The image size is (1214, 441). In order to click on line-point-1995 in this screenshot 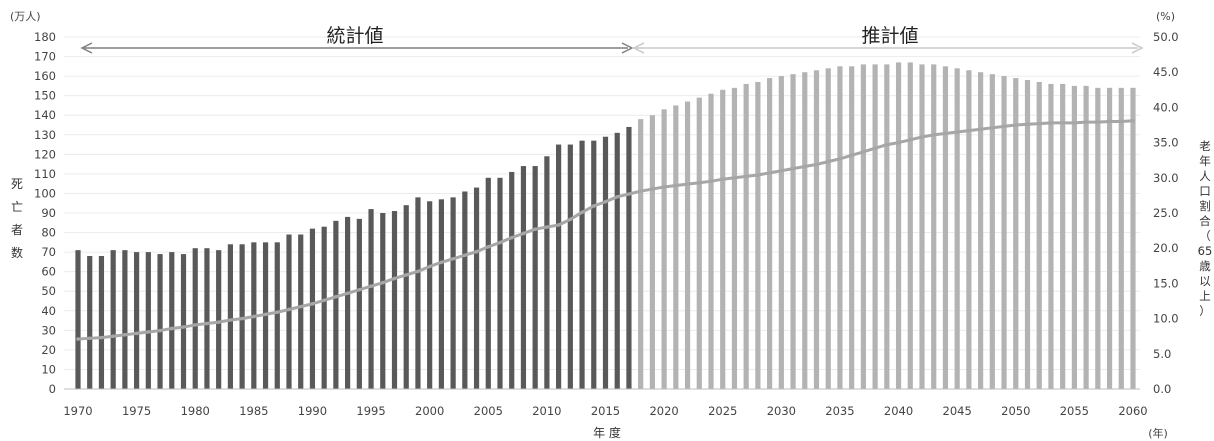, I will do `click(371, 286)`.